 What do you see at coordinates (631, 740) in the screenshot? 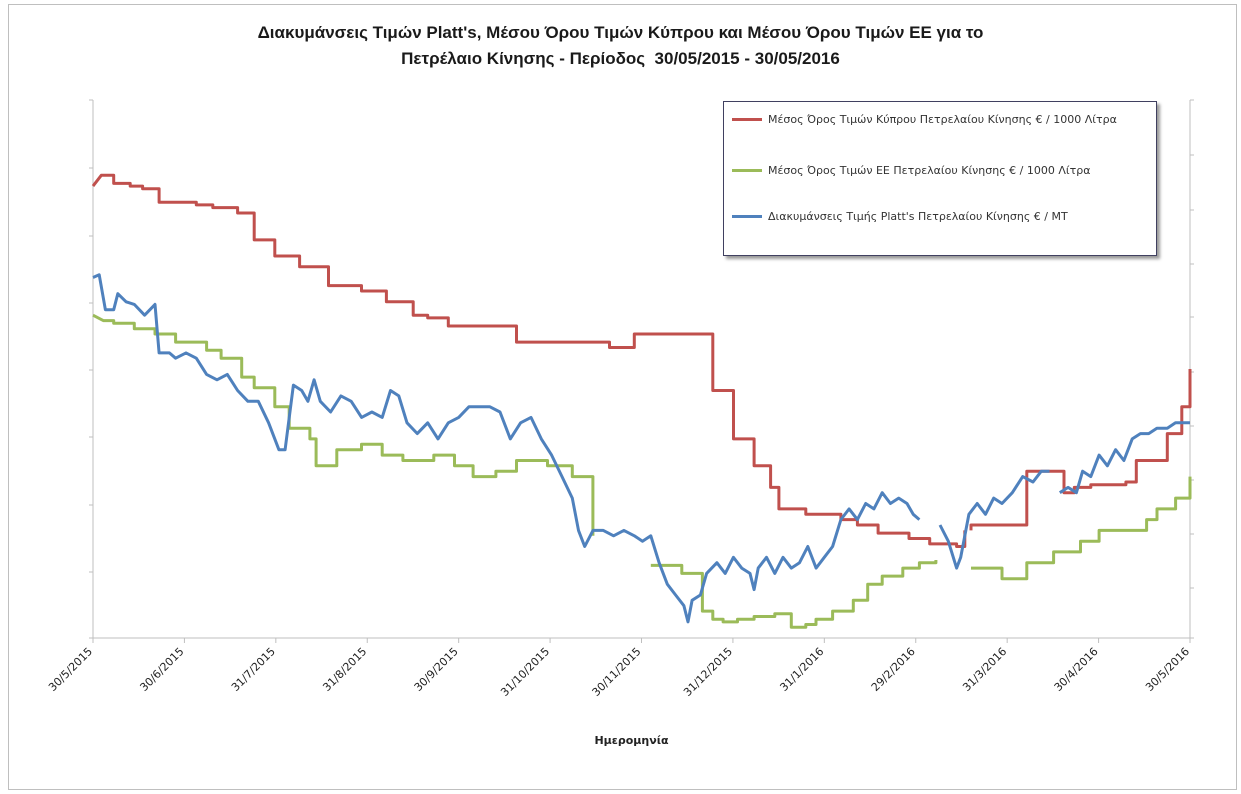
I see `x-axis-label: Ημερομηνία` at bounding box center [631, 740].